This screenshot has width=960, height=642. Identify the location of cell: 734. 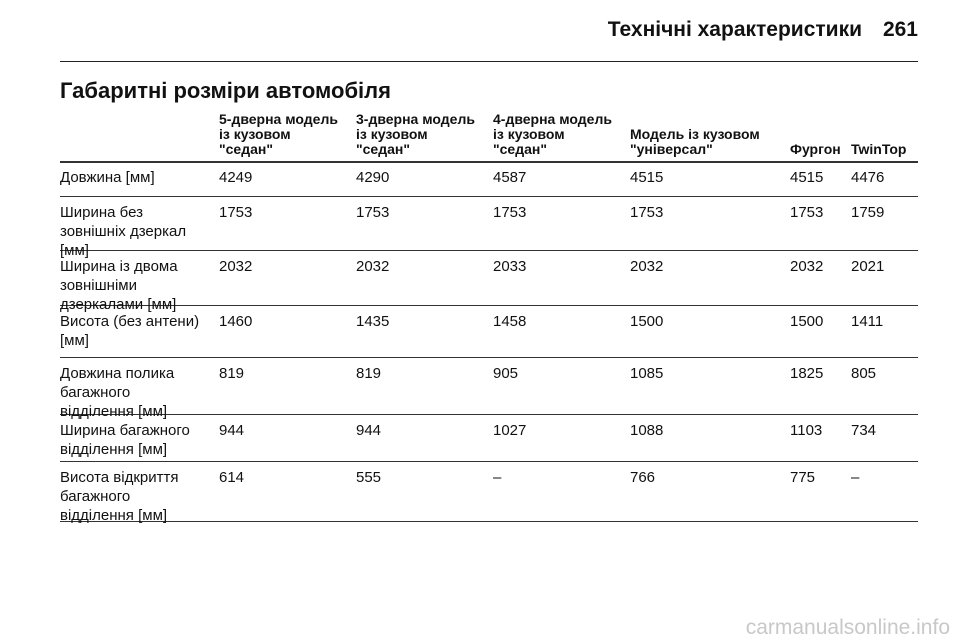
(864, 430).